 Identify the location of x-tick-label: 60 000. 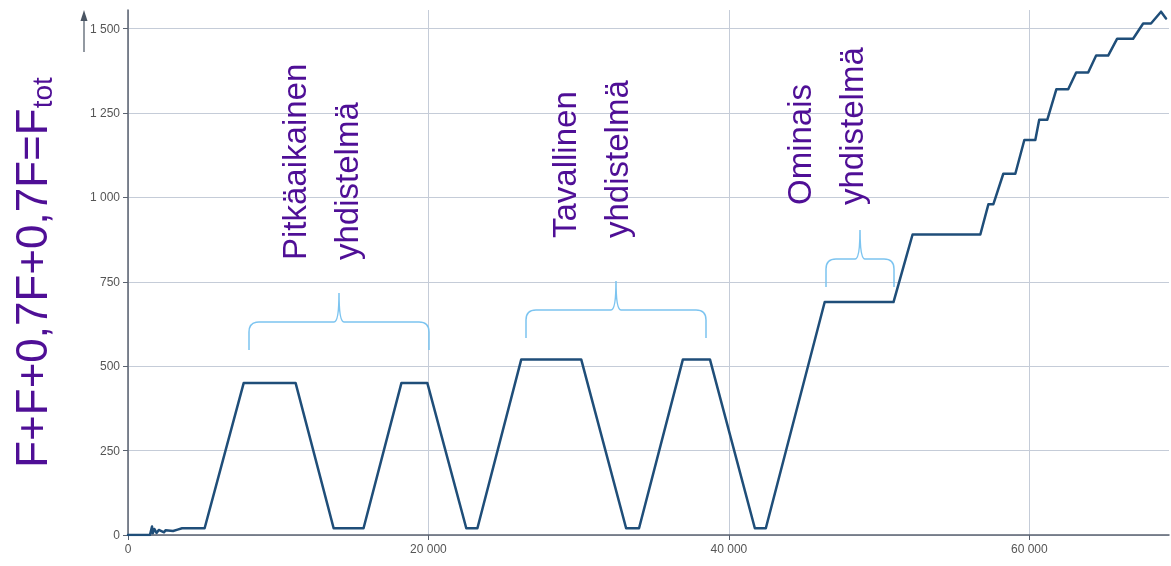
(1029, 549).